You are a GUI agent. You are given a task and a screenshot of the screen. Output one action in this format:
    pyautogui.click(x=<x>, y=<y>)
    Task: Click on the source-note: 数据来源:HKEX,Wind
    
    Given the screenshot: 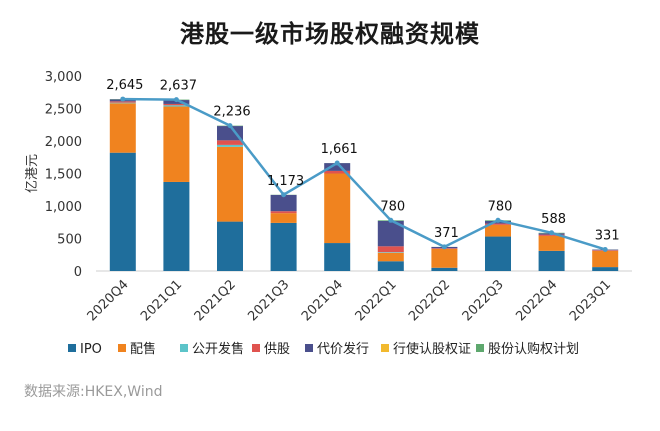 What is the action you would take?
    pyautogui.click(x=93, y=392)
    